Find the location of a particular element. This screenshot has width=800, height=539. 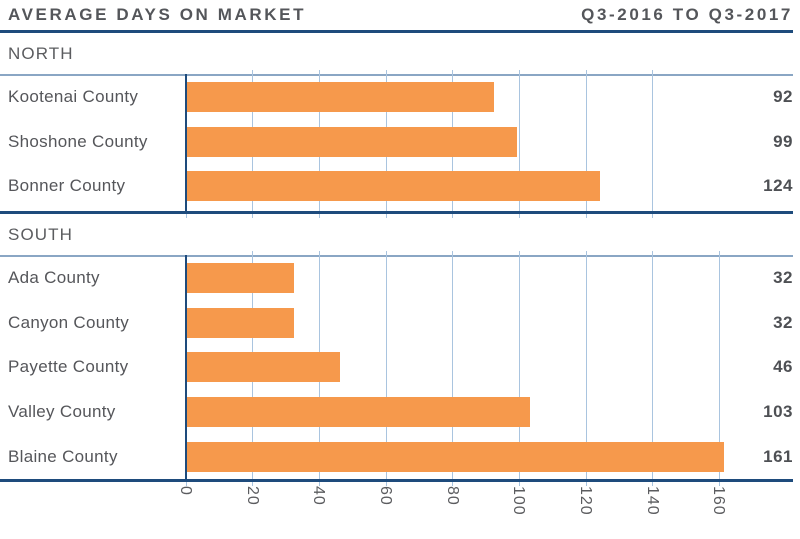

x-tick-label-20: 20 is located at coordinates (252, 496).